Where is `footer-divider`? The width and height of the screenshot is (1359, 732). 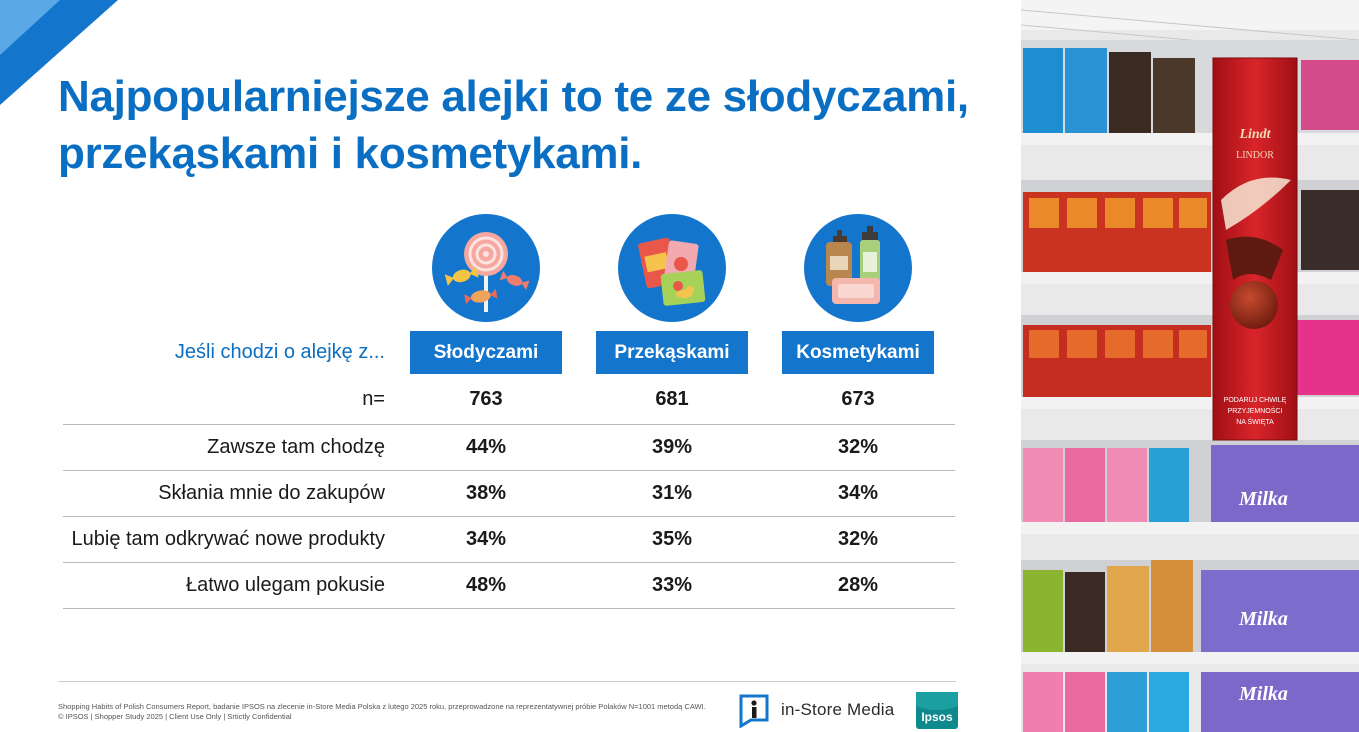
footer-divider is located at coordinates (507, 681).